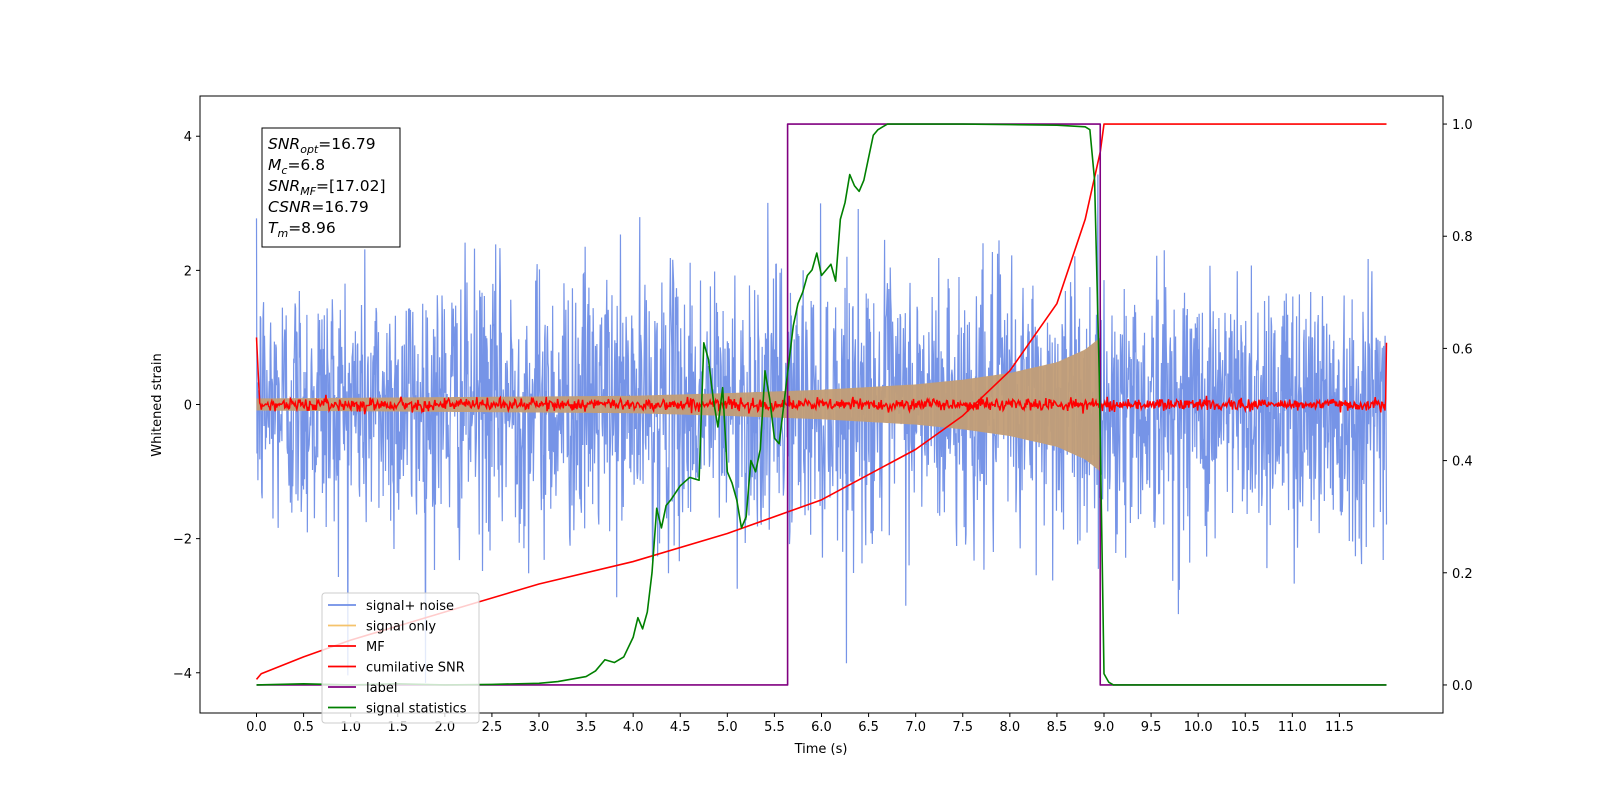 The height and width of the screenshot is (800, 1600). I want to click on info-box-frame, so click(331, 187).